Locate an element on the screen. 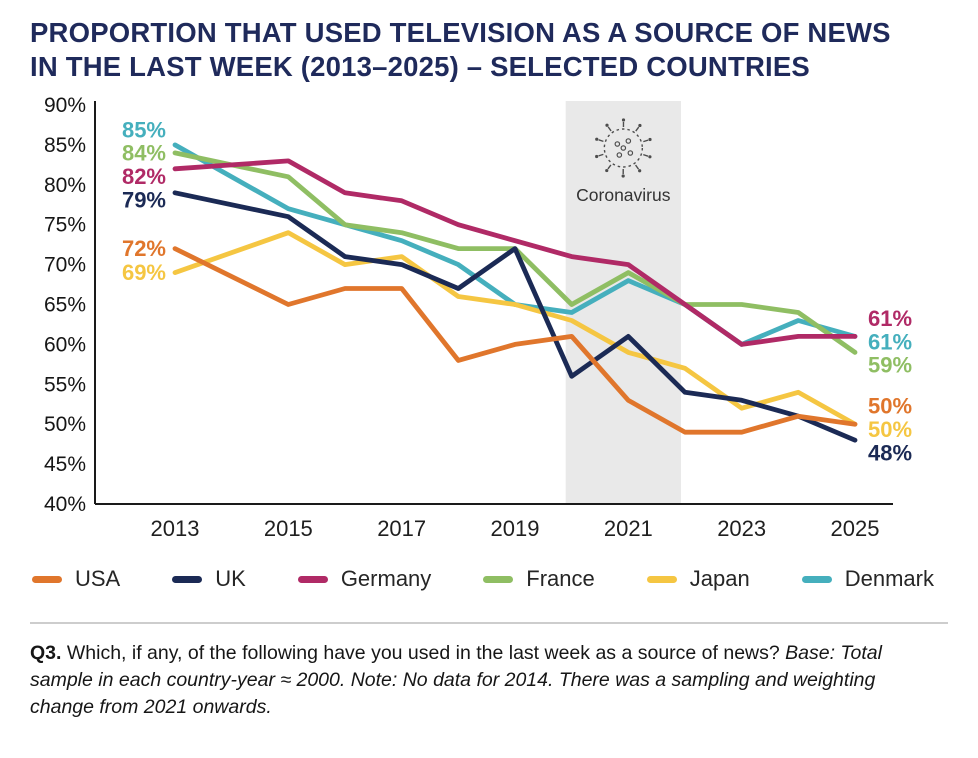  y-tick-70: 70% is located at coordinates (65, 265).